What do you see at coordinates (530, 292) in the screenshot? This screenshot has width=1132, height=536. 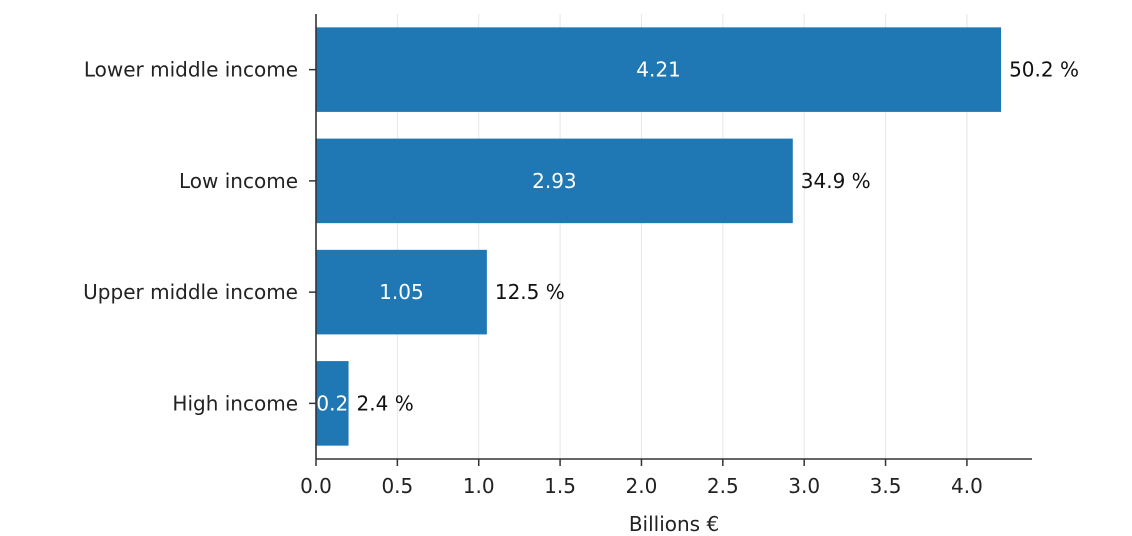 I see `share-label: 12.5 %` at bounding box center [530, 292].